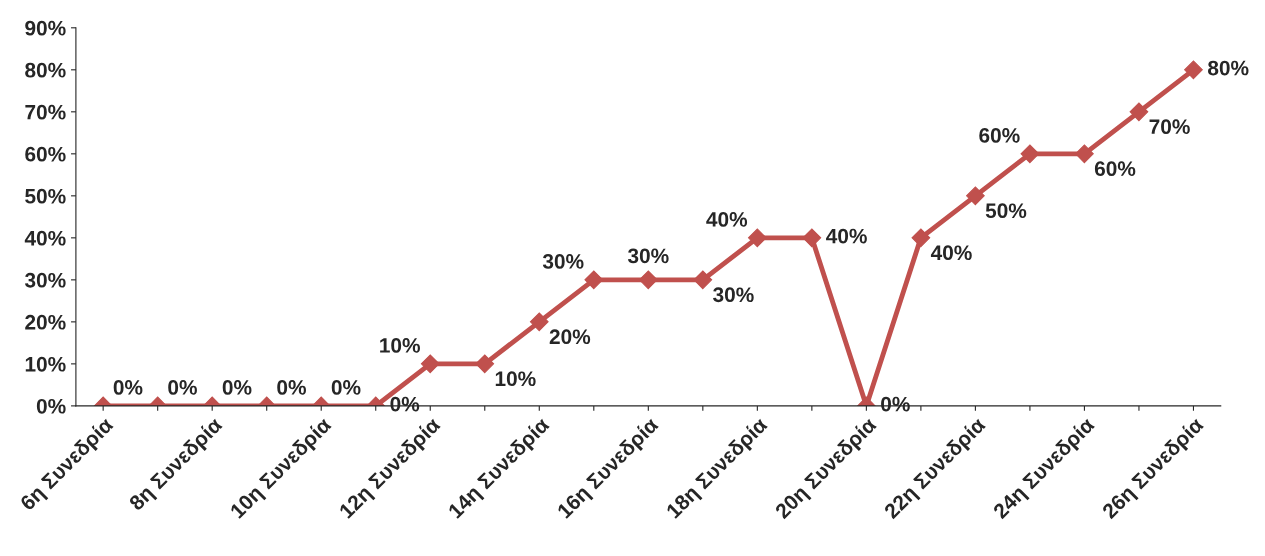 This screenshot has width=1265, height=556. I want to click on y-tick-label: 20%, so click(45, 322).